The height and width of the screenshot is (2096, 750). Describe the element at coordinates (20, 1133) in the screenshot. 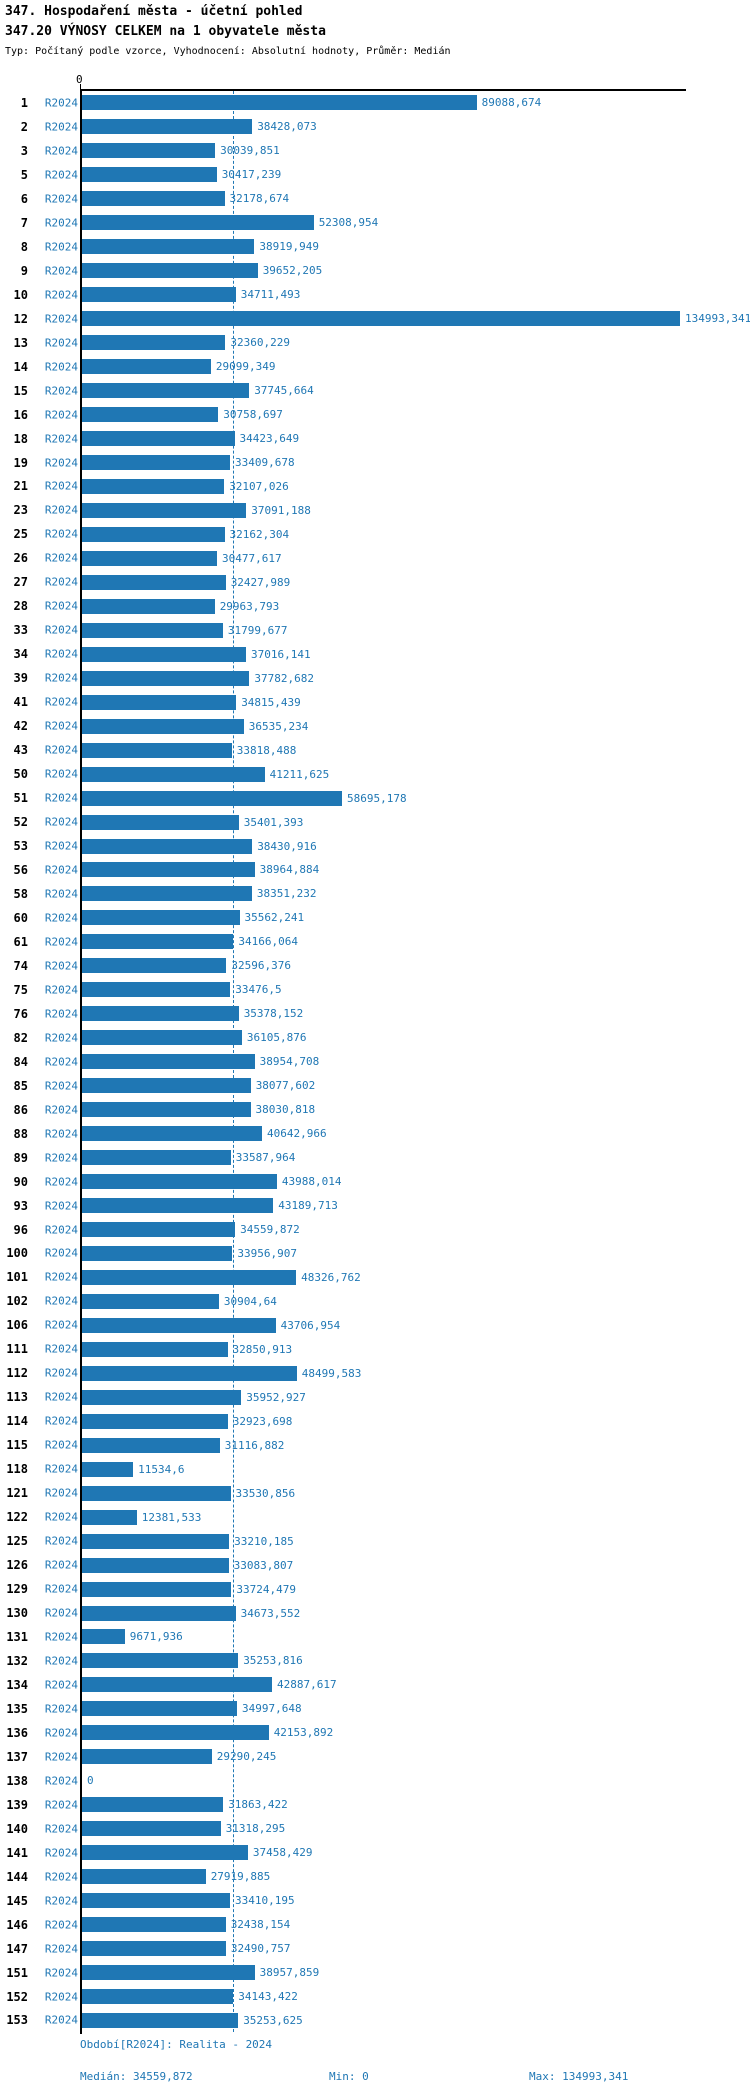

I see `row-rank-label: 88` at that location.